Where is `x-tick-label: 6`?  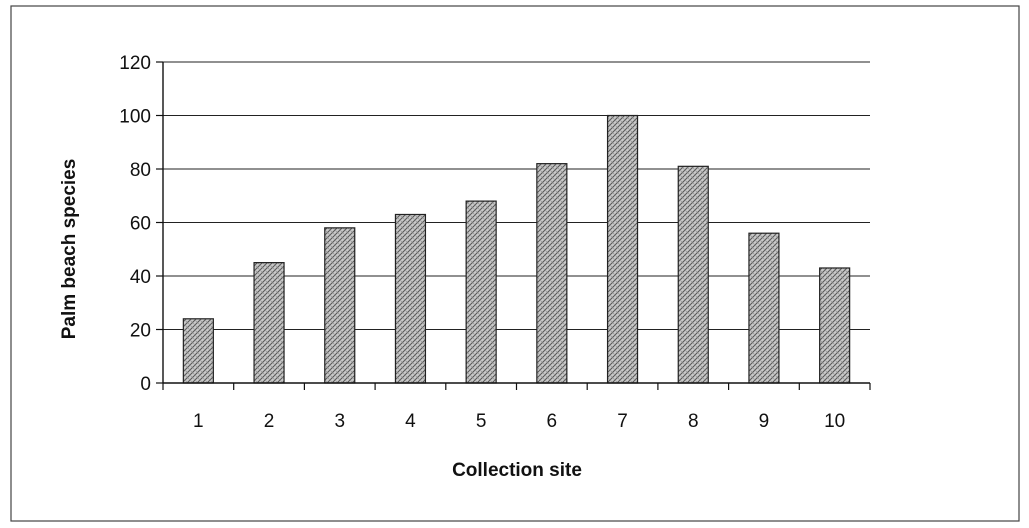
x-tick-label: 6 is located at coordinates (552, 421).